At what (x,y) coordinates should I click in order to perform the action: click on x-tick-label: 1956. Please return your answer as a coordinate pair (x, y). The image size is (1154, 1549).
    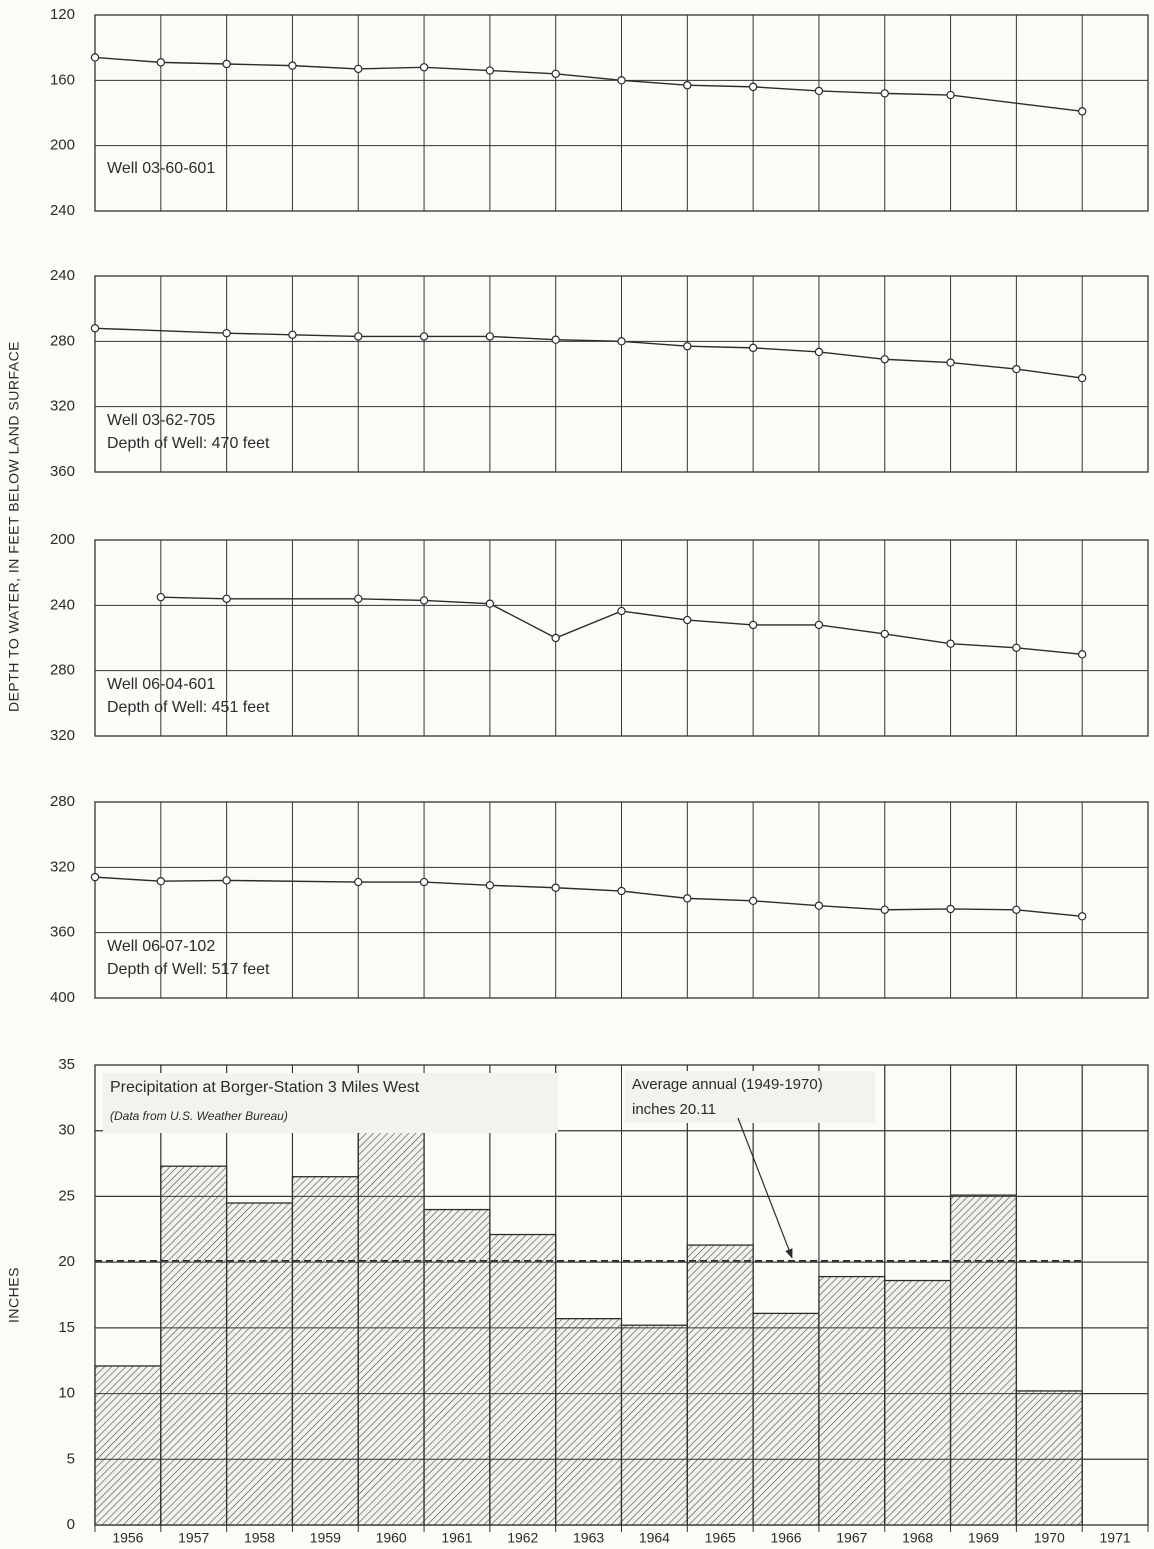
    Looking at the image, I should click on (127, 1538).